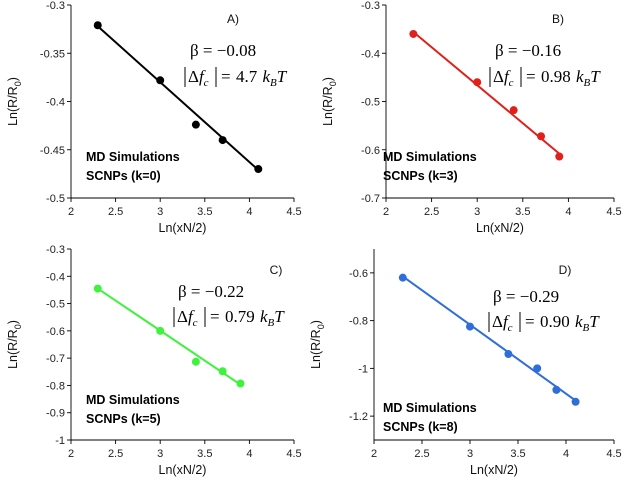  What do you see at coordinates (211, 291) in the screenshot?
I see `beta-annotation: β = −0.22` at bounding box center [211, 291].